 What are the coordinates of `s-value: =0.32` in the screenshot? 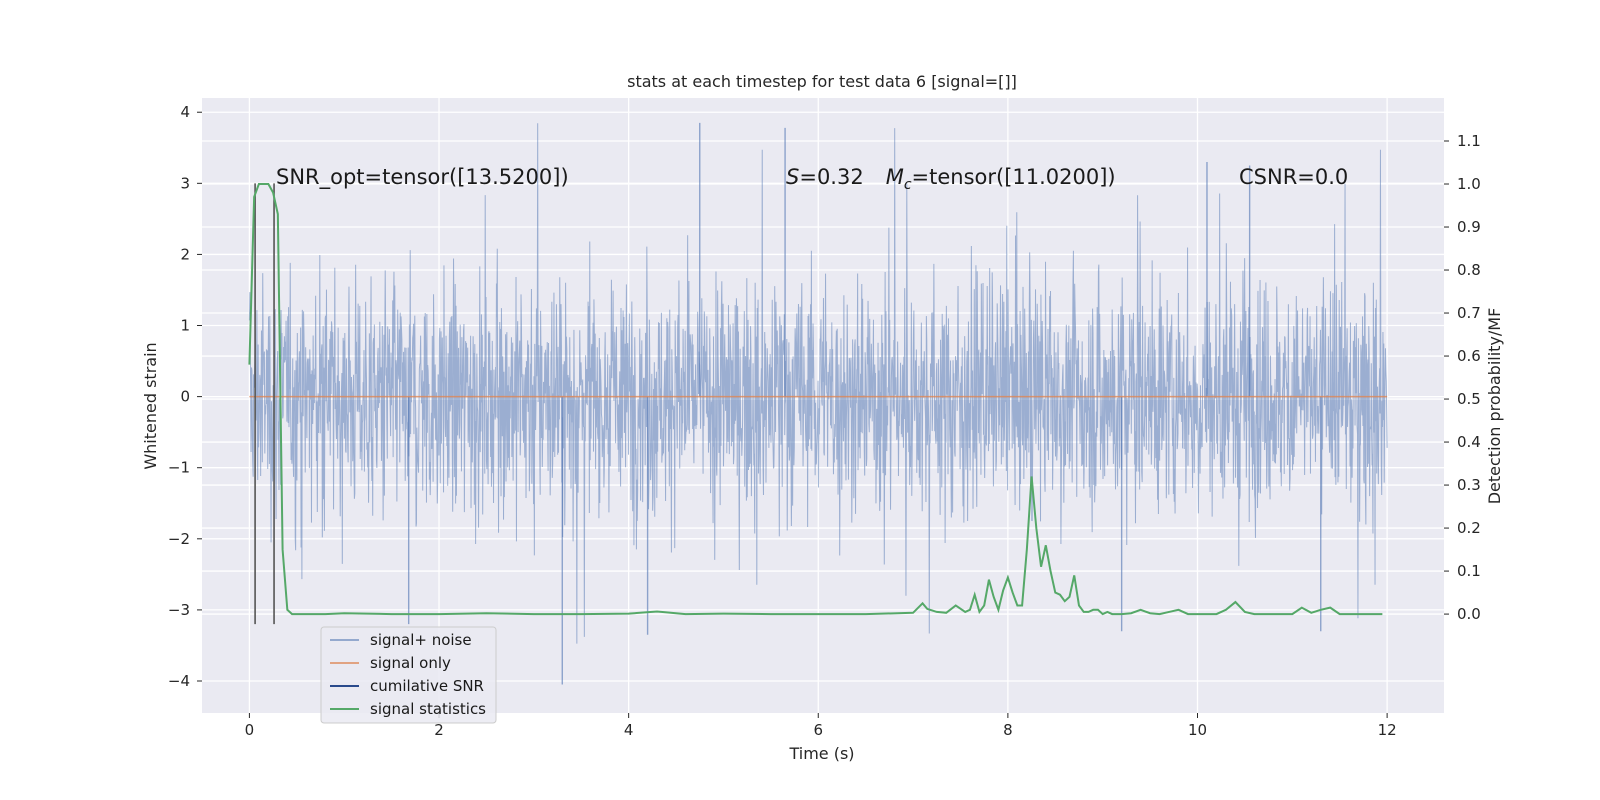 It's located at (831, 177).